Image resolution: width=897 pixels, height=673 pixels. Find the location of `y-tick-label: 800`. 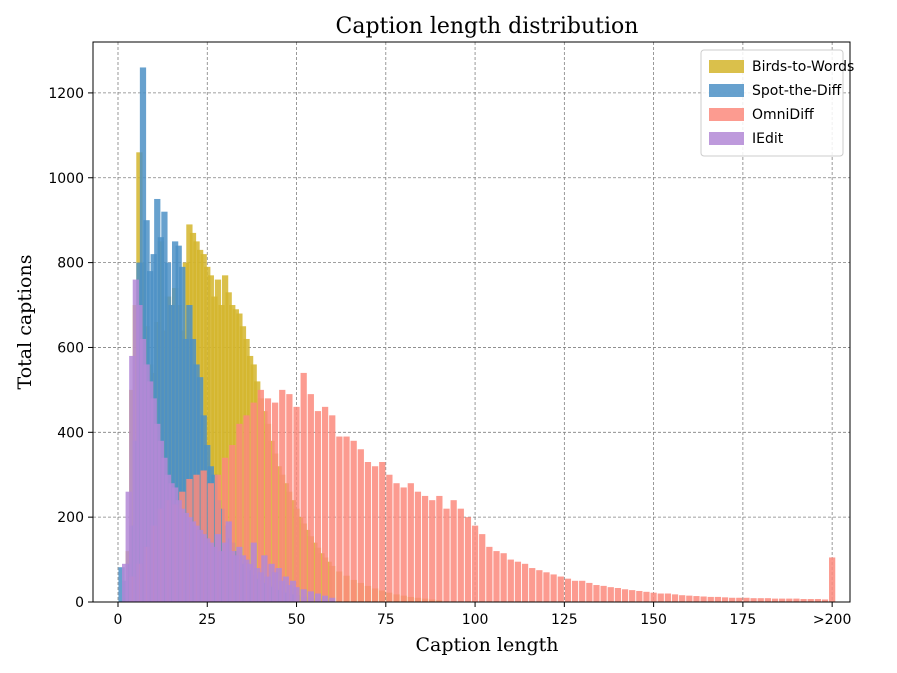

y-tick-label: 800 is located at coordinates (70, 264).